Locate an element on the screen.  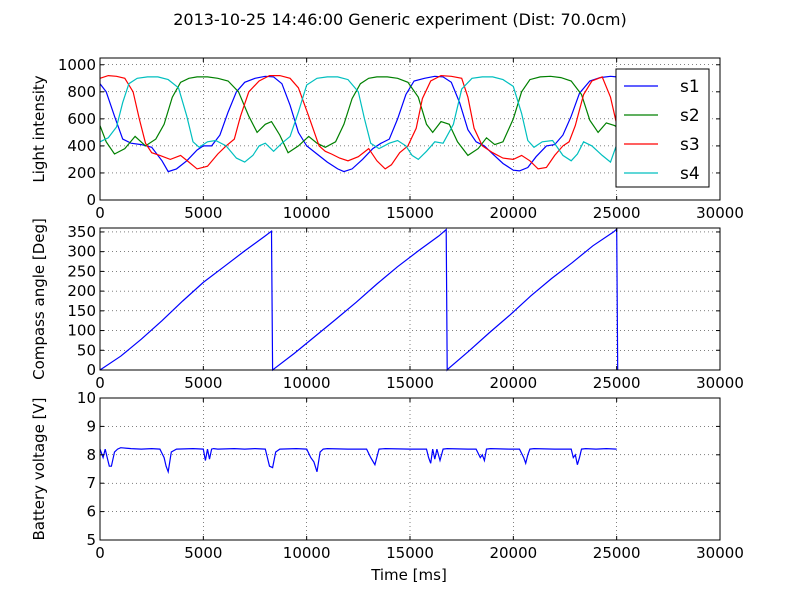
y-tick-label: 50 is located at coordinates (86, 350).